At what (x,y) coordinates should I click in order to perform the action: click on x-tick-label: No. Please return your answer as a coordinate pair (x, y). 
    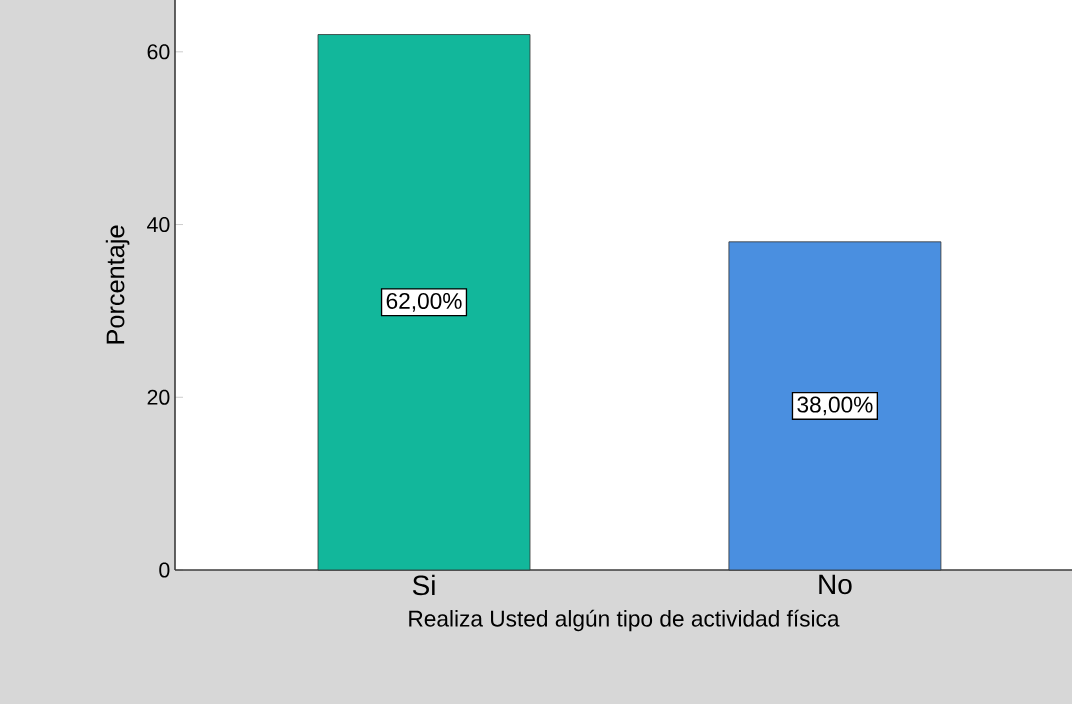
    Looking at the image, I should click on (835, 584).